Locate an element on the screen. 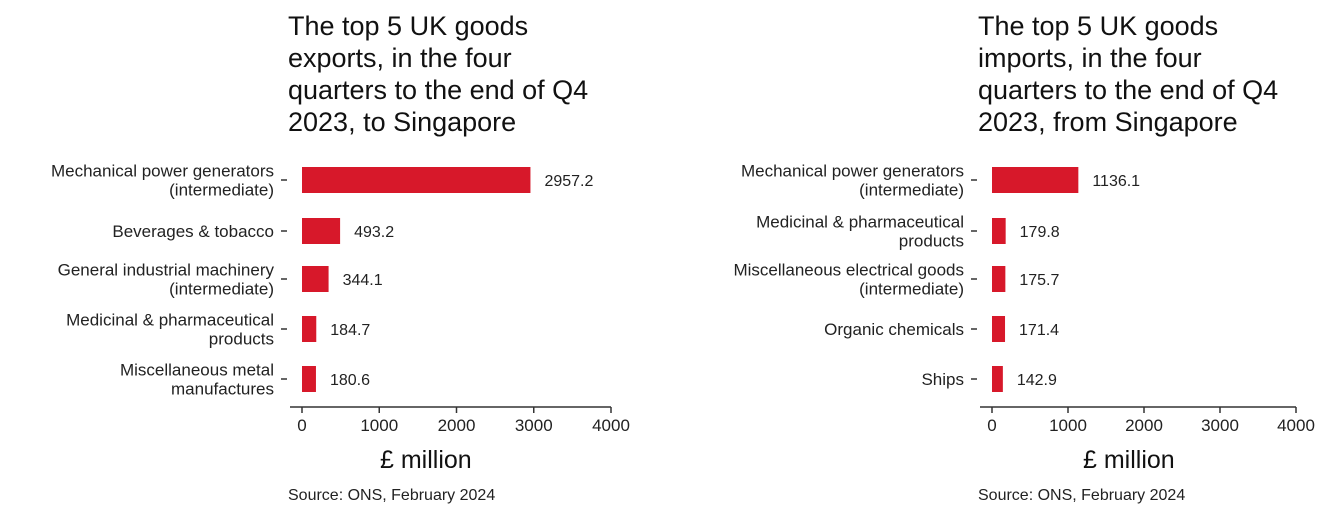  category-label: Miscellaneous electrical goods is located at coordinates (848, 270).